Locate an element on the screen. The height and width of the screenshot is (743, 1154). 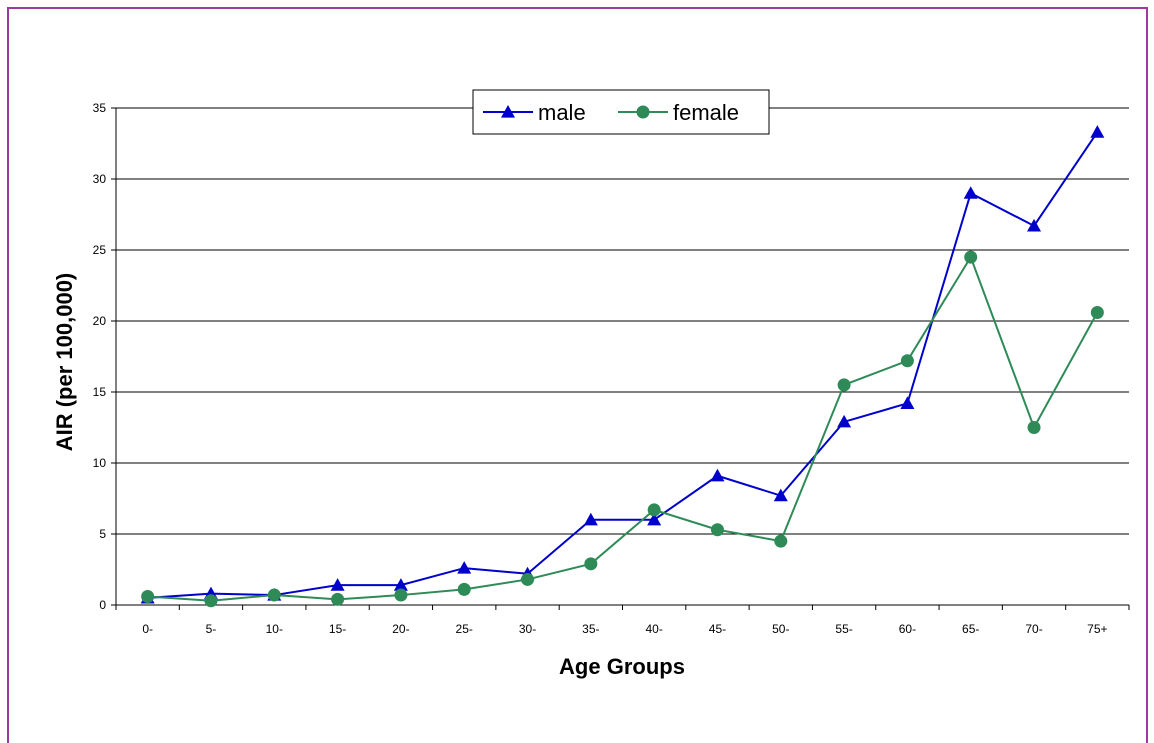
legend-label: male is located at coordinates (562, 112).